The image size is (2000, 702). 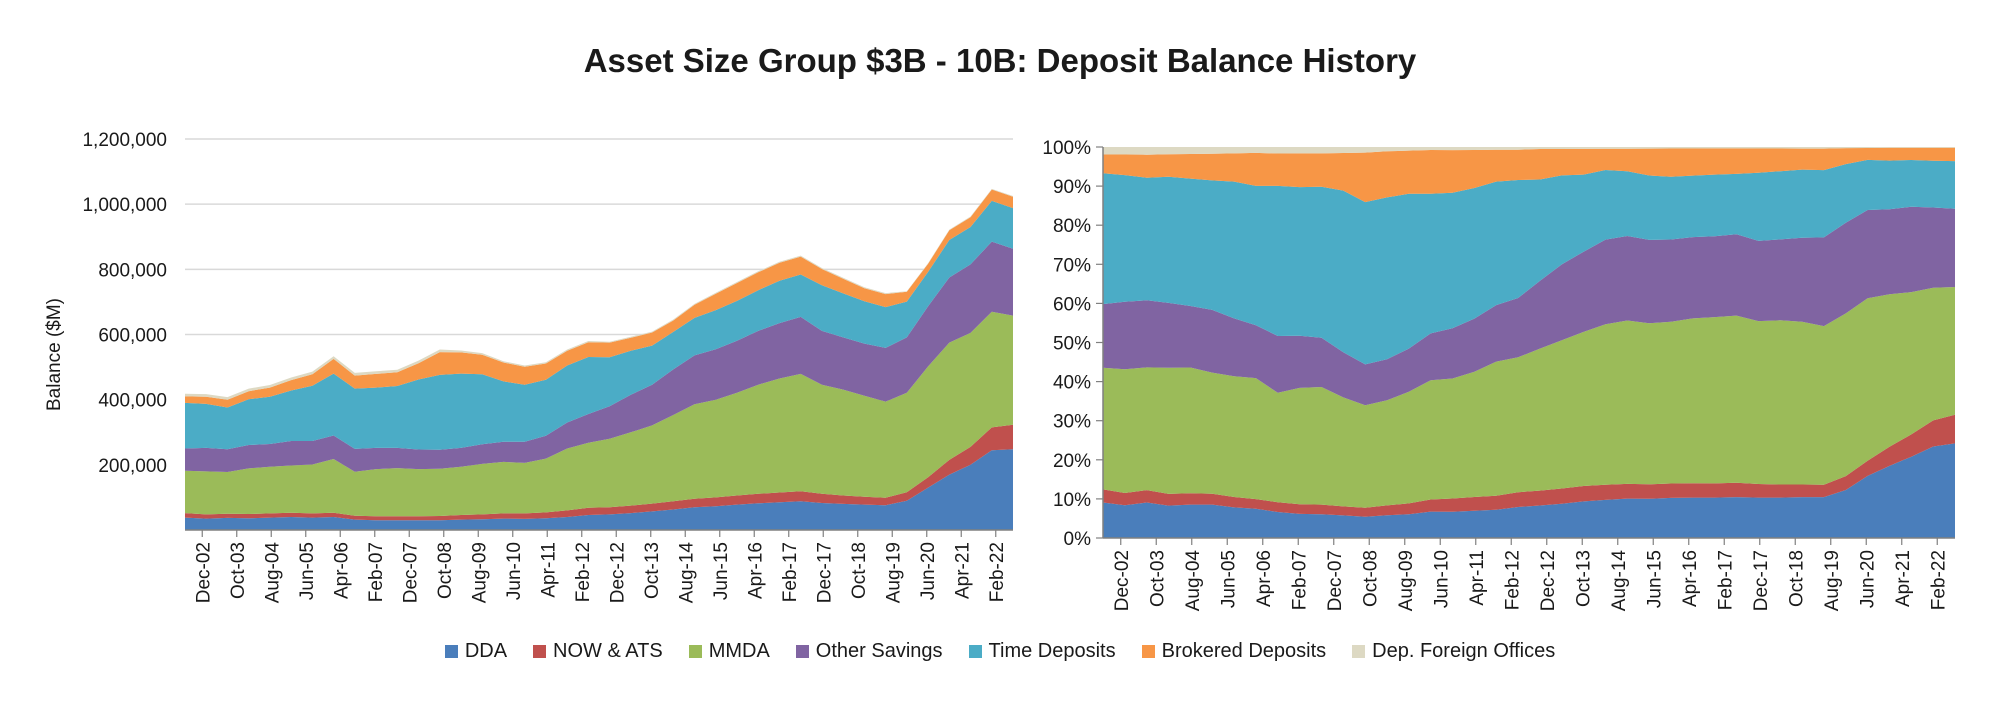 I want to click on x-tick-label-pct: Jun-05, so click(x=1228, y=579).